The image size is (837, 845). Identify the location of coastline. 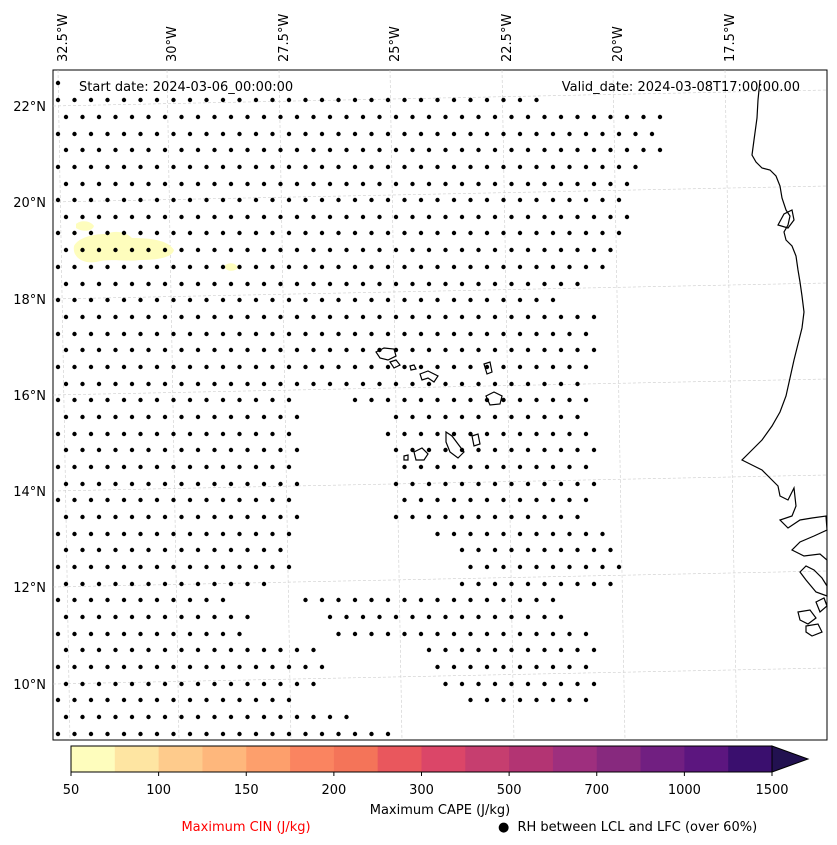
(784, 358).